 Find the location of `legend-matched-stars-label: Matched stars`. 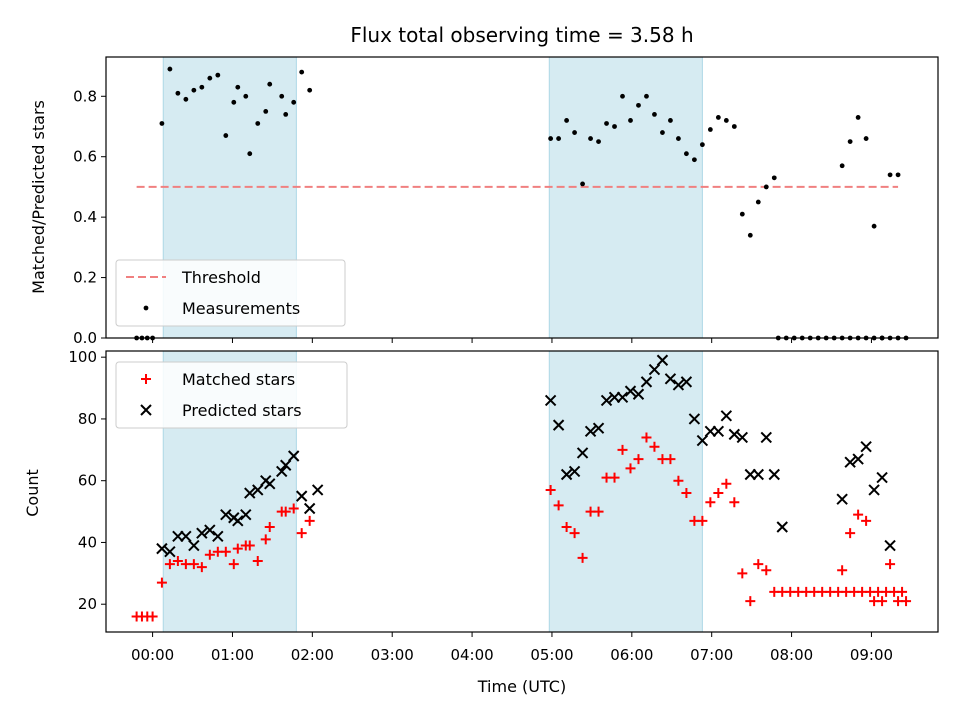

legend-matched-stars-label: Matched stars is located at coordinates (238, 379).